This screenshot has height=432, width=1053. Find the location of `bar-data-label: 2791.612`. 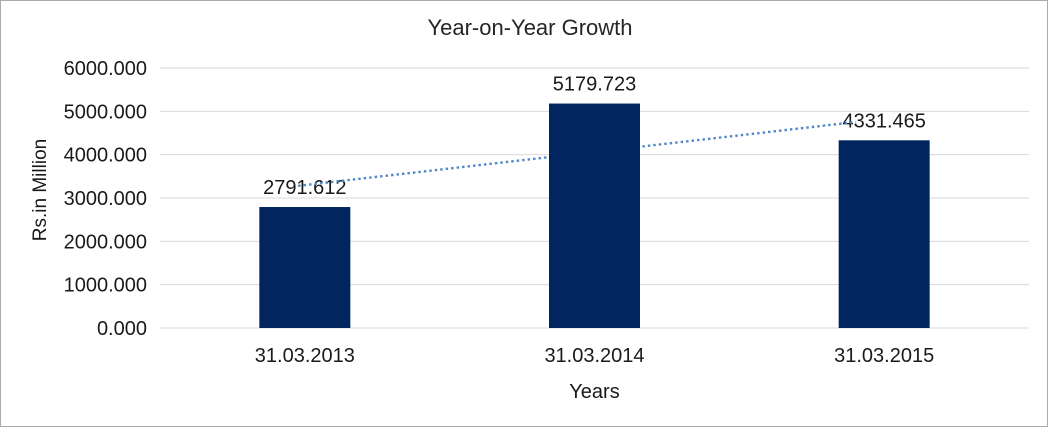

bar-data-label: 2791.612 is located at coordinates (304, 188).